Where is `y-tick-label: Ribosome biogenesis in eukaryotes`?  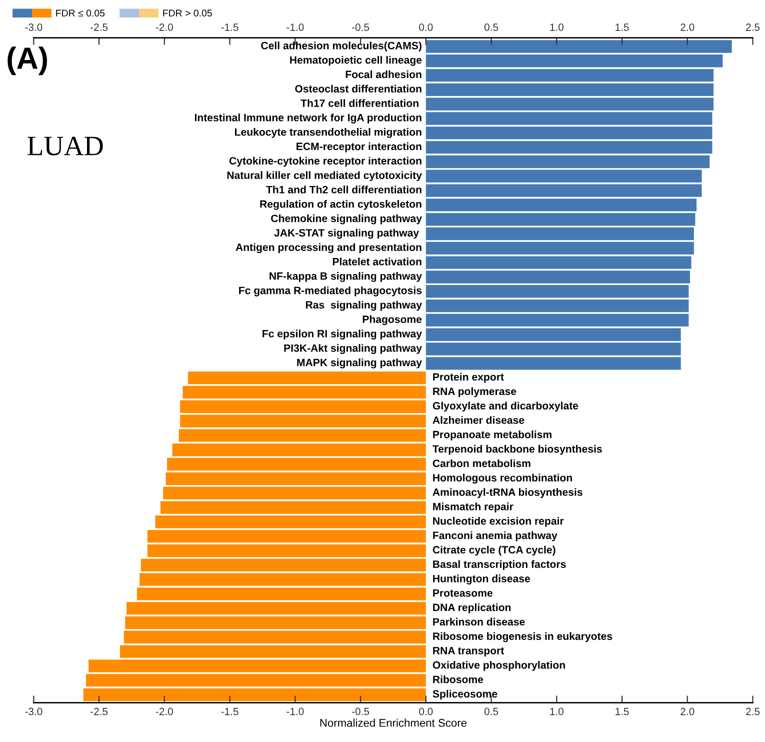 y-tick-label: Ribosome biogenesis in eukaryotes is located at coordinates (522, 637).